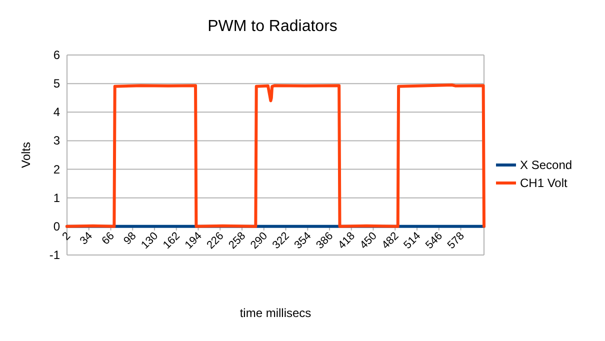 The width and height of the screenshot is (605, 341). Describe the element at coordinates (259, 241) in the screenshot. I see `x-tick-label: 290` at that location.